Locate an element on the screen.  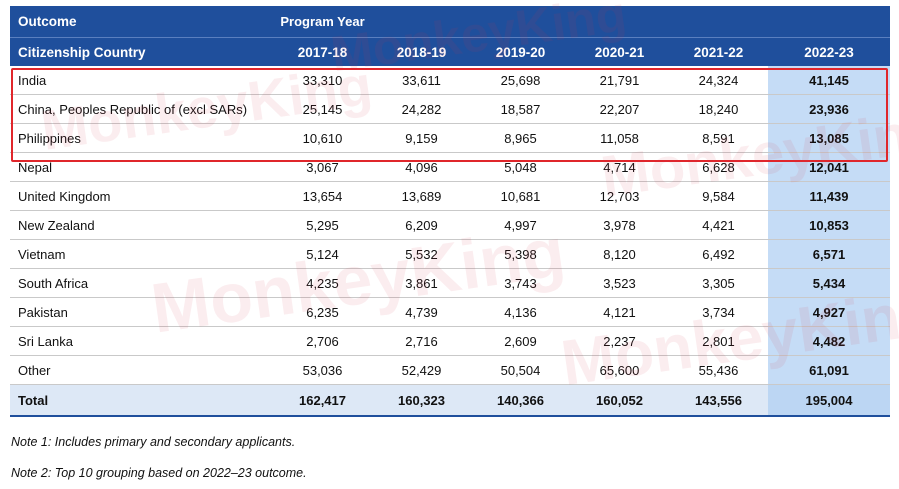
value-cell: 2,801 is located at coordinates (718, 341).